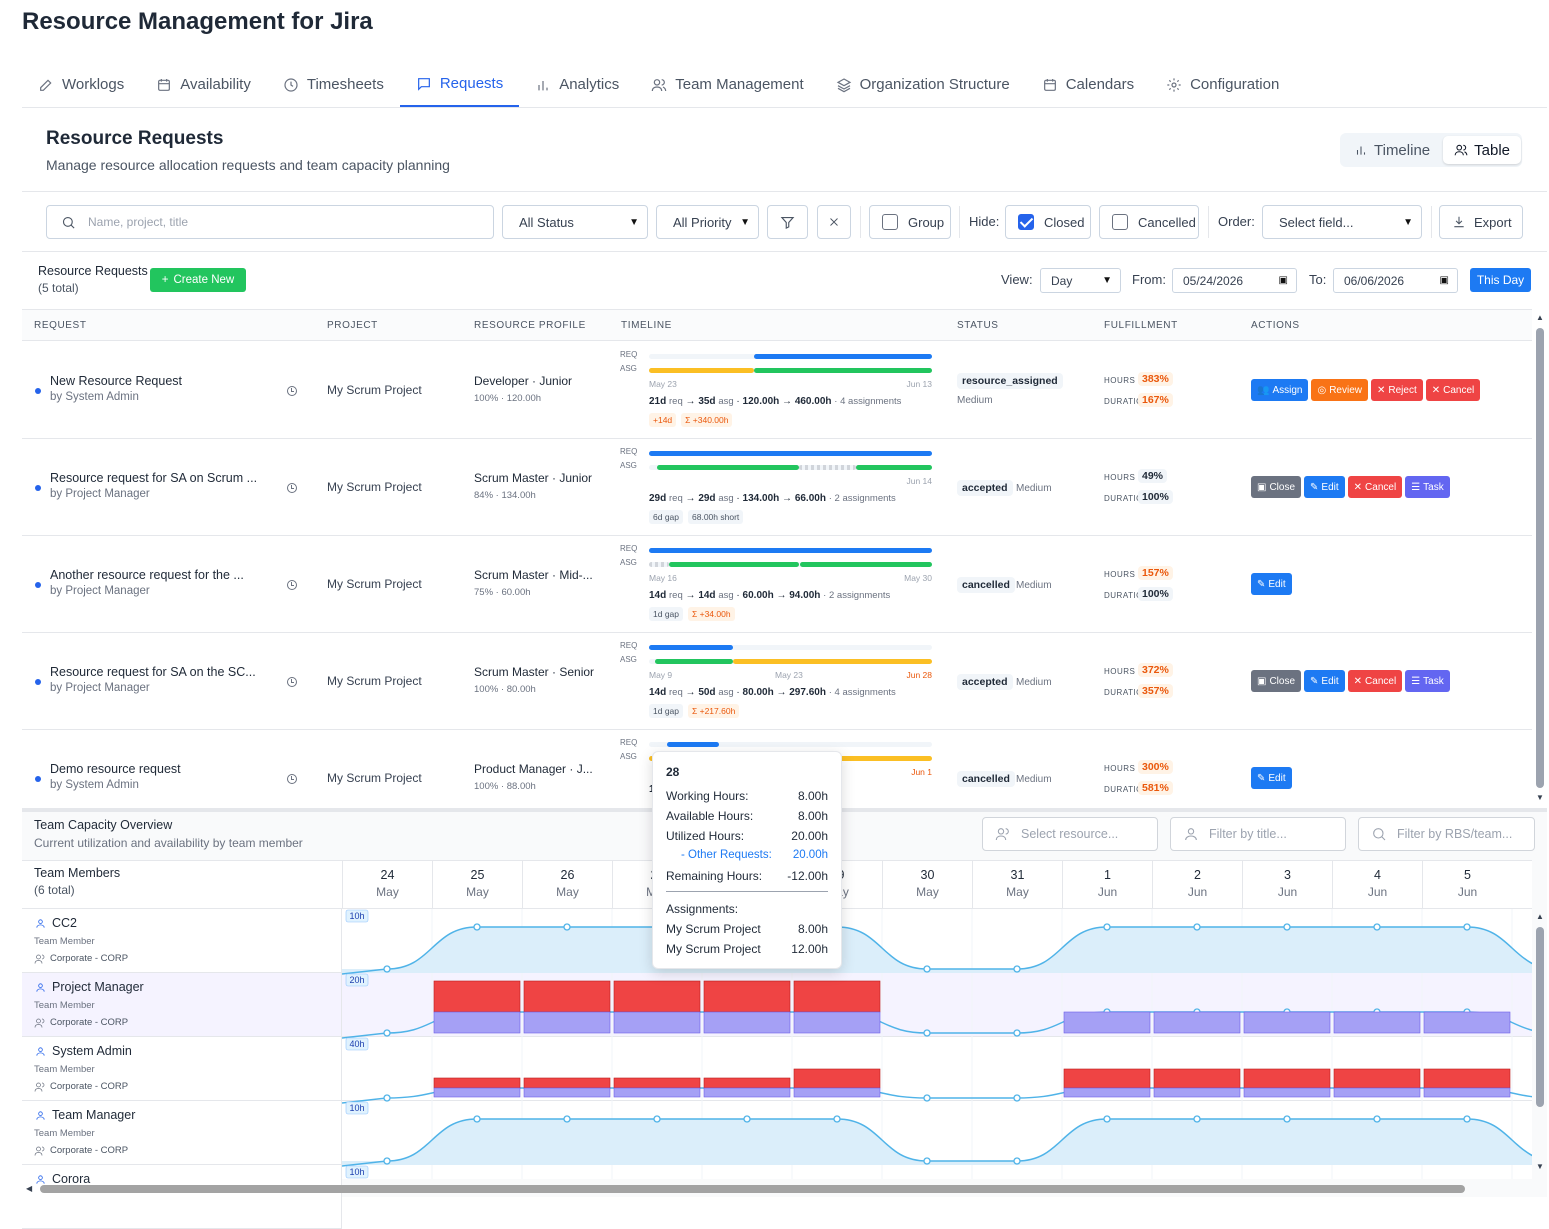  I want to click on timeline-chips: 1d gap Σ +34.00h, so click(692, 614).